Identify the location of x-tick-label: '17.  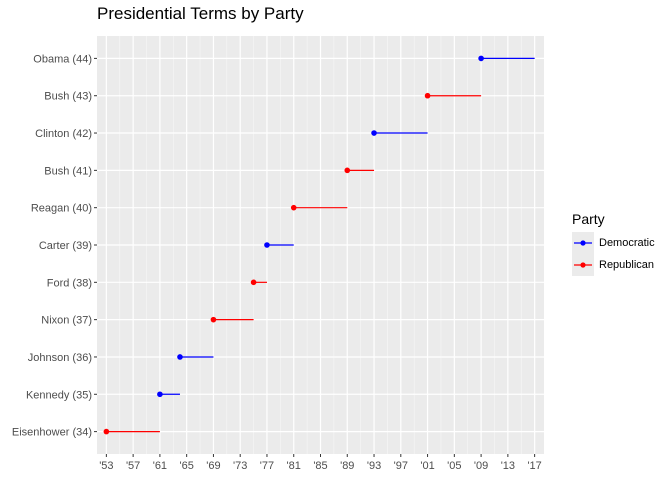
(534, 466).